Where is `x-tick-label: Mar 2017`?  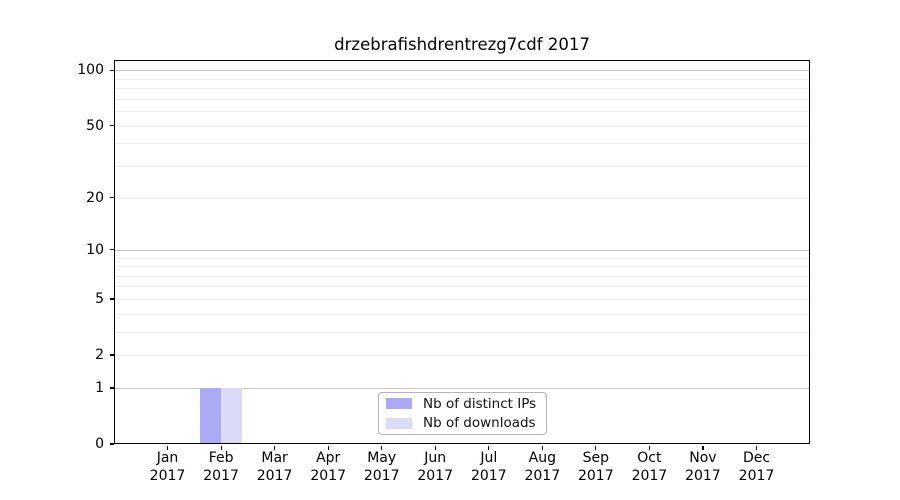
x-tick-label: Mar 2017 is located at coordinates (275, 467).